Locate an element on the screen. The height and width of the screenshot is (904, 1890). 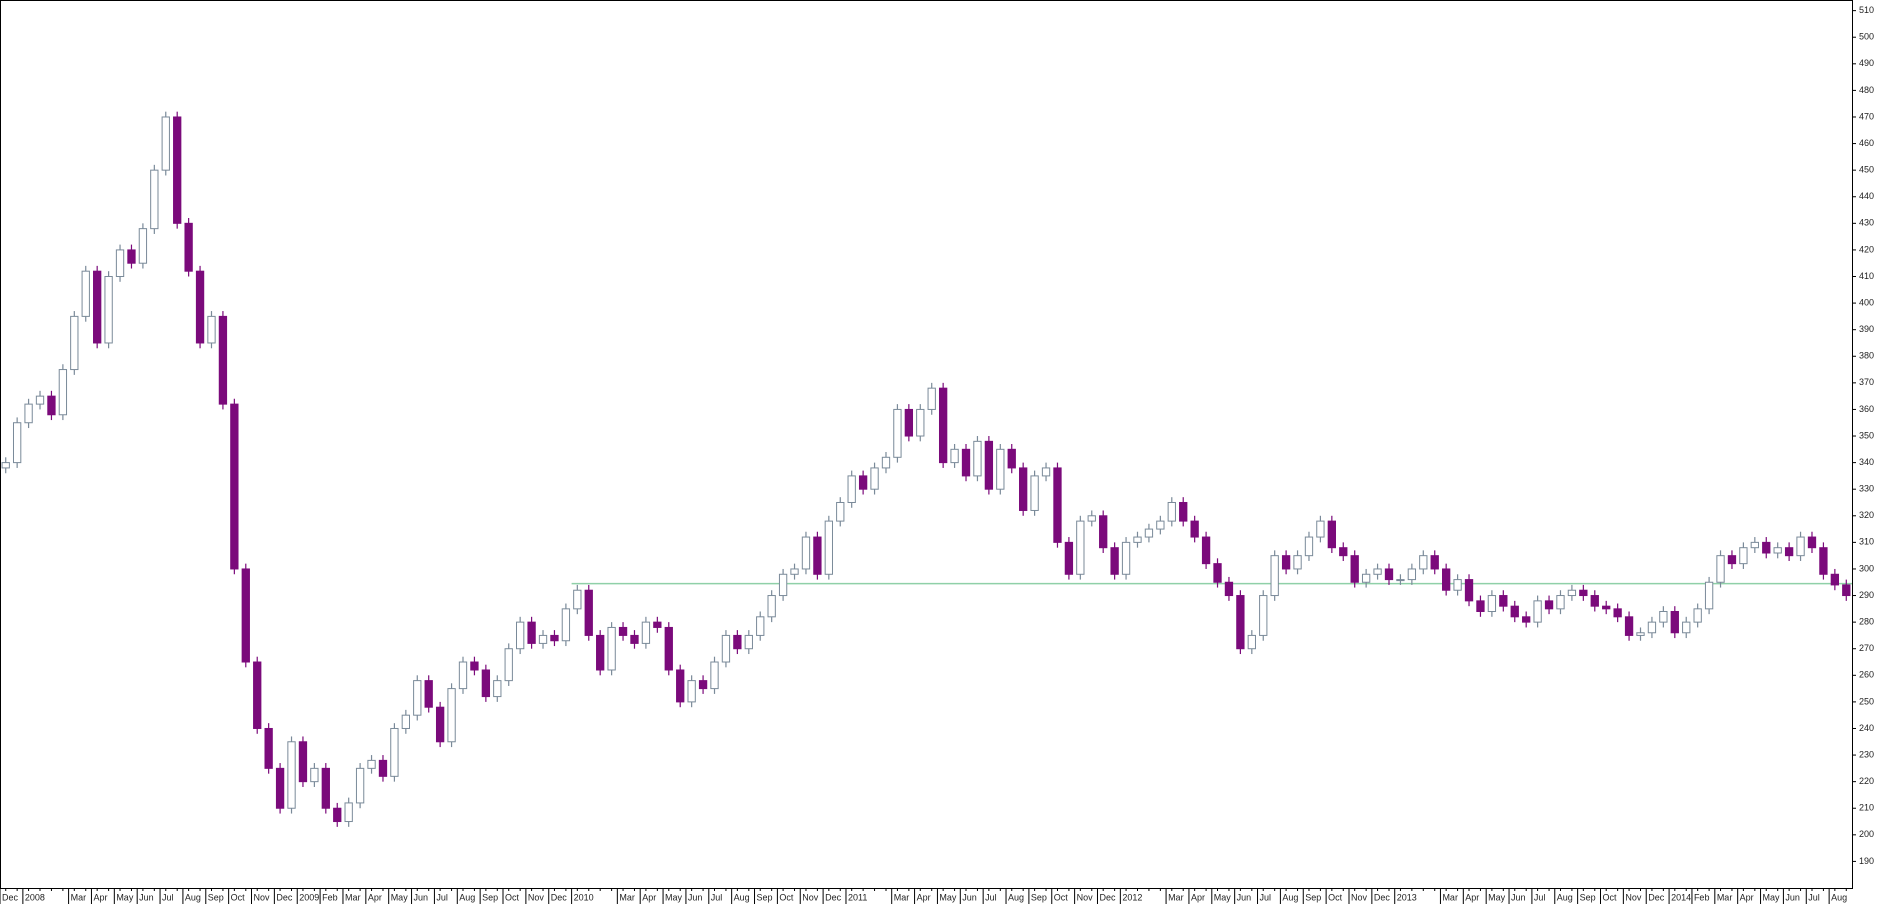
y-tick-label: 440 is located at coordinates (1866, 196).